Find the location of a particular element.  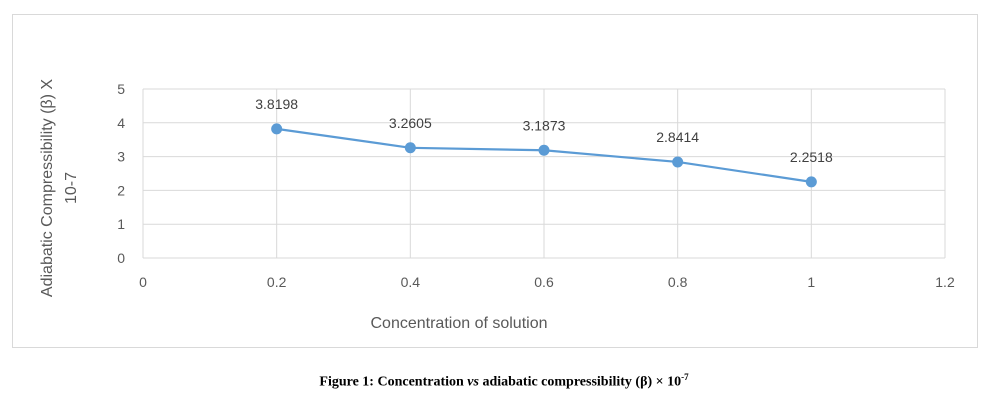

data-label-4: 2.2518 is located at coordinates (811, 157).